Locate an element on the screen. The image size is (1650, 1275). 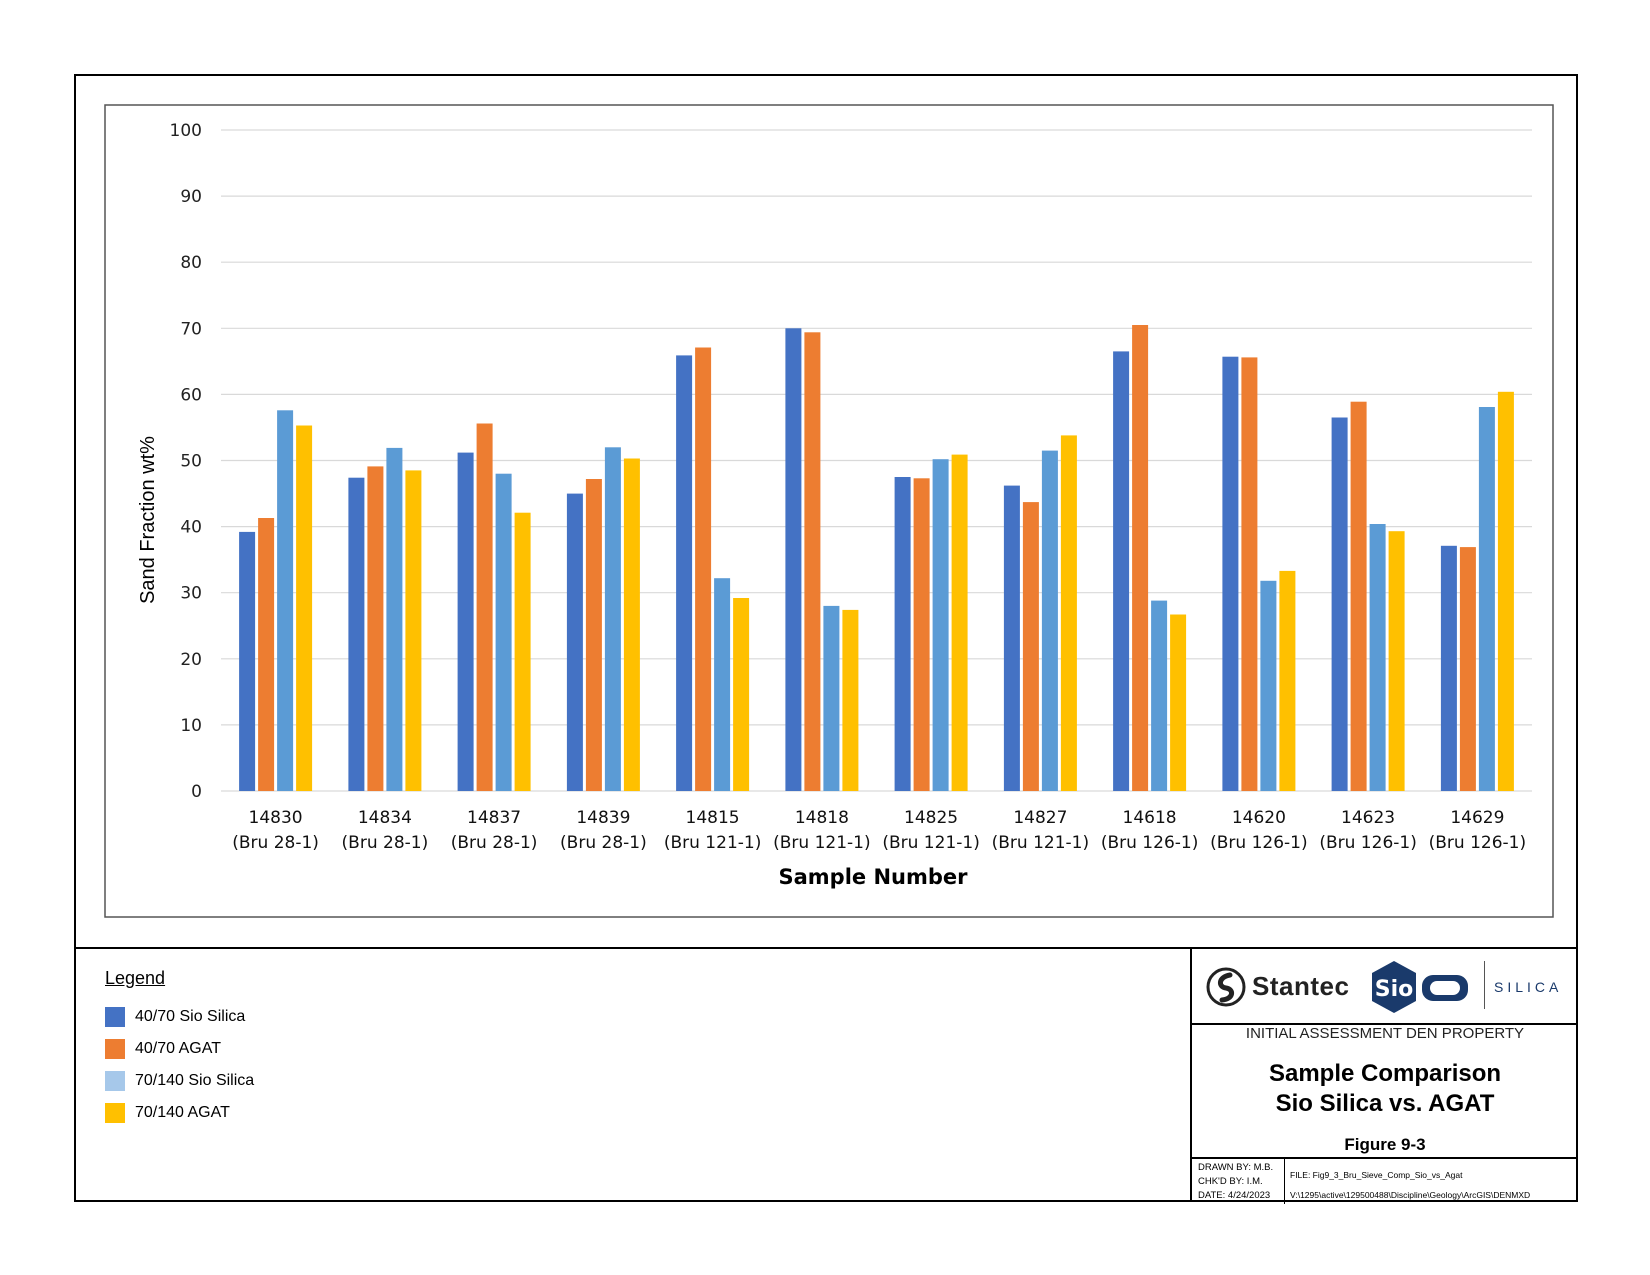
project-name: INITIAL ASSESSMENT DEN PROPERTY is located at coordinates (1385, 1033).